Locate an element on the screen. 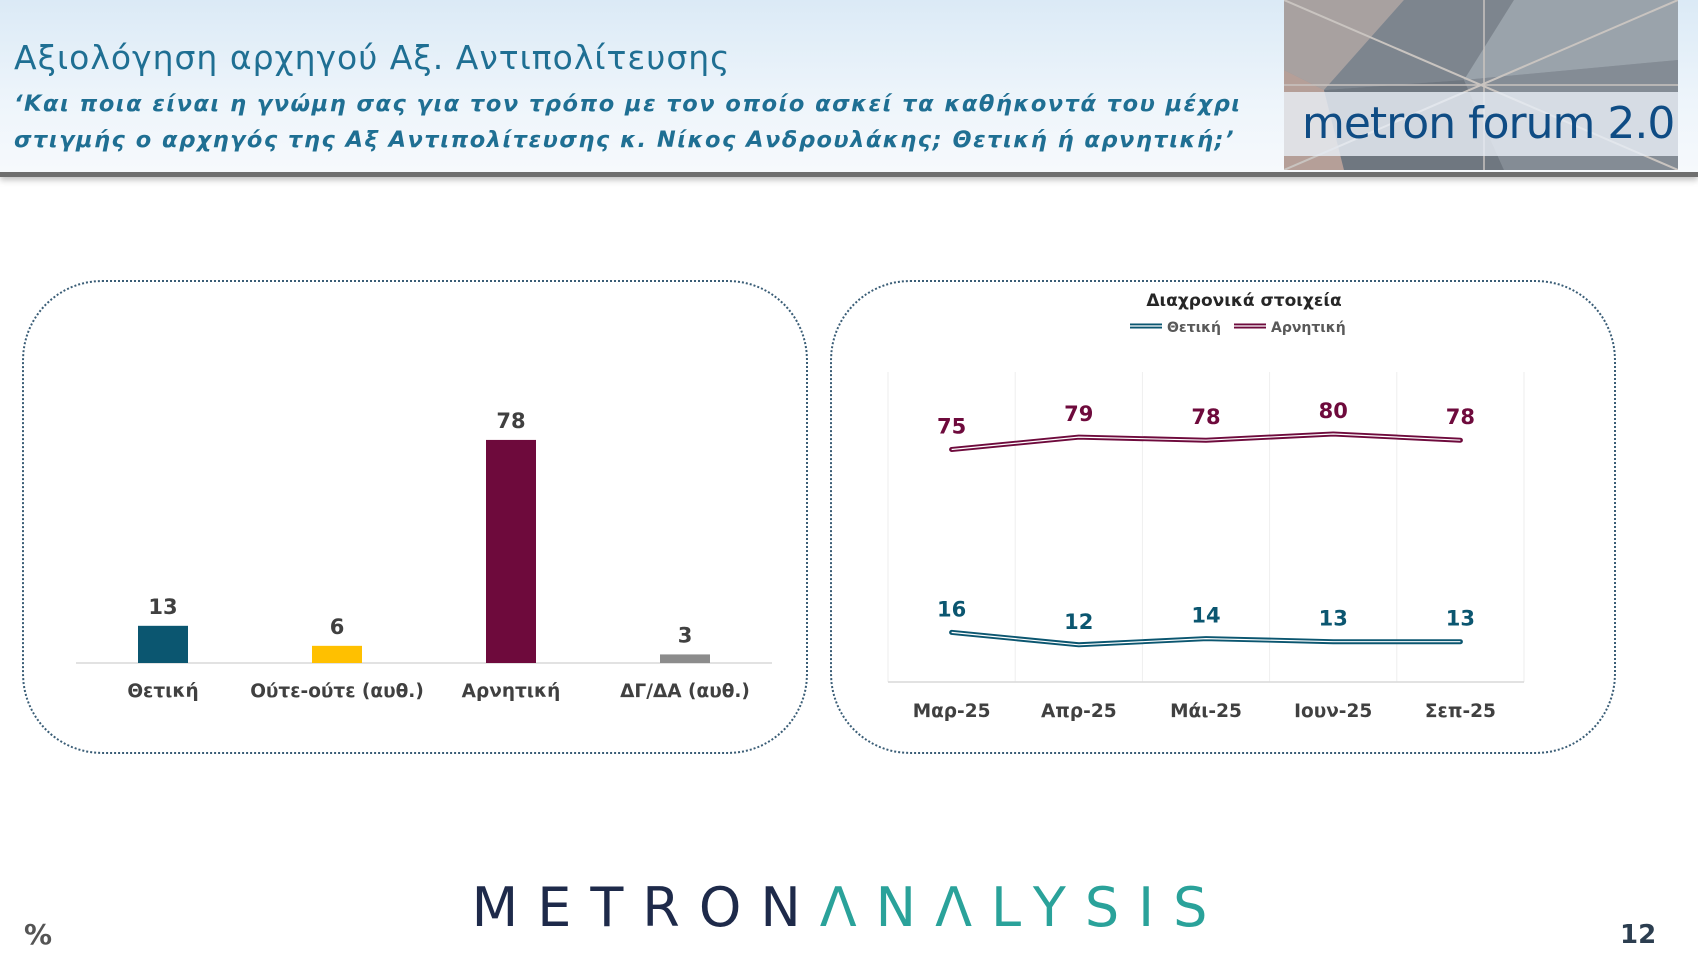  line-point-label: 80 is located at coordinates (1333, 411).